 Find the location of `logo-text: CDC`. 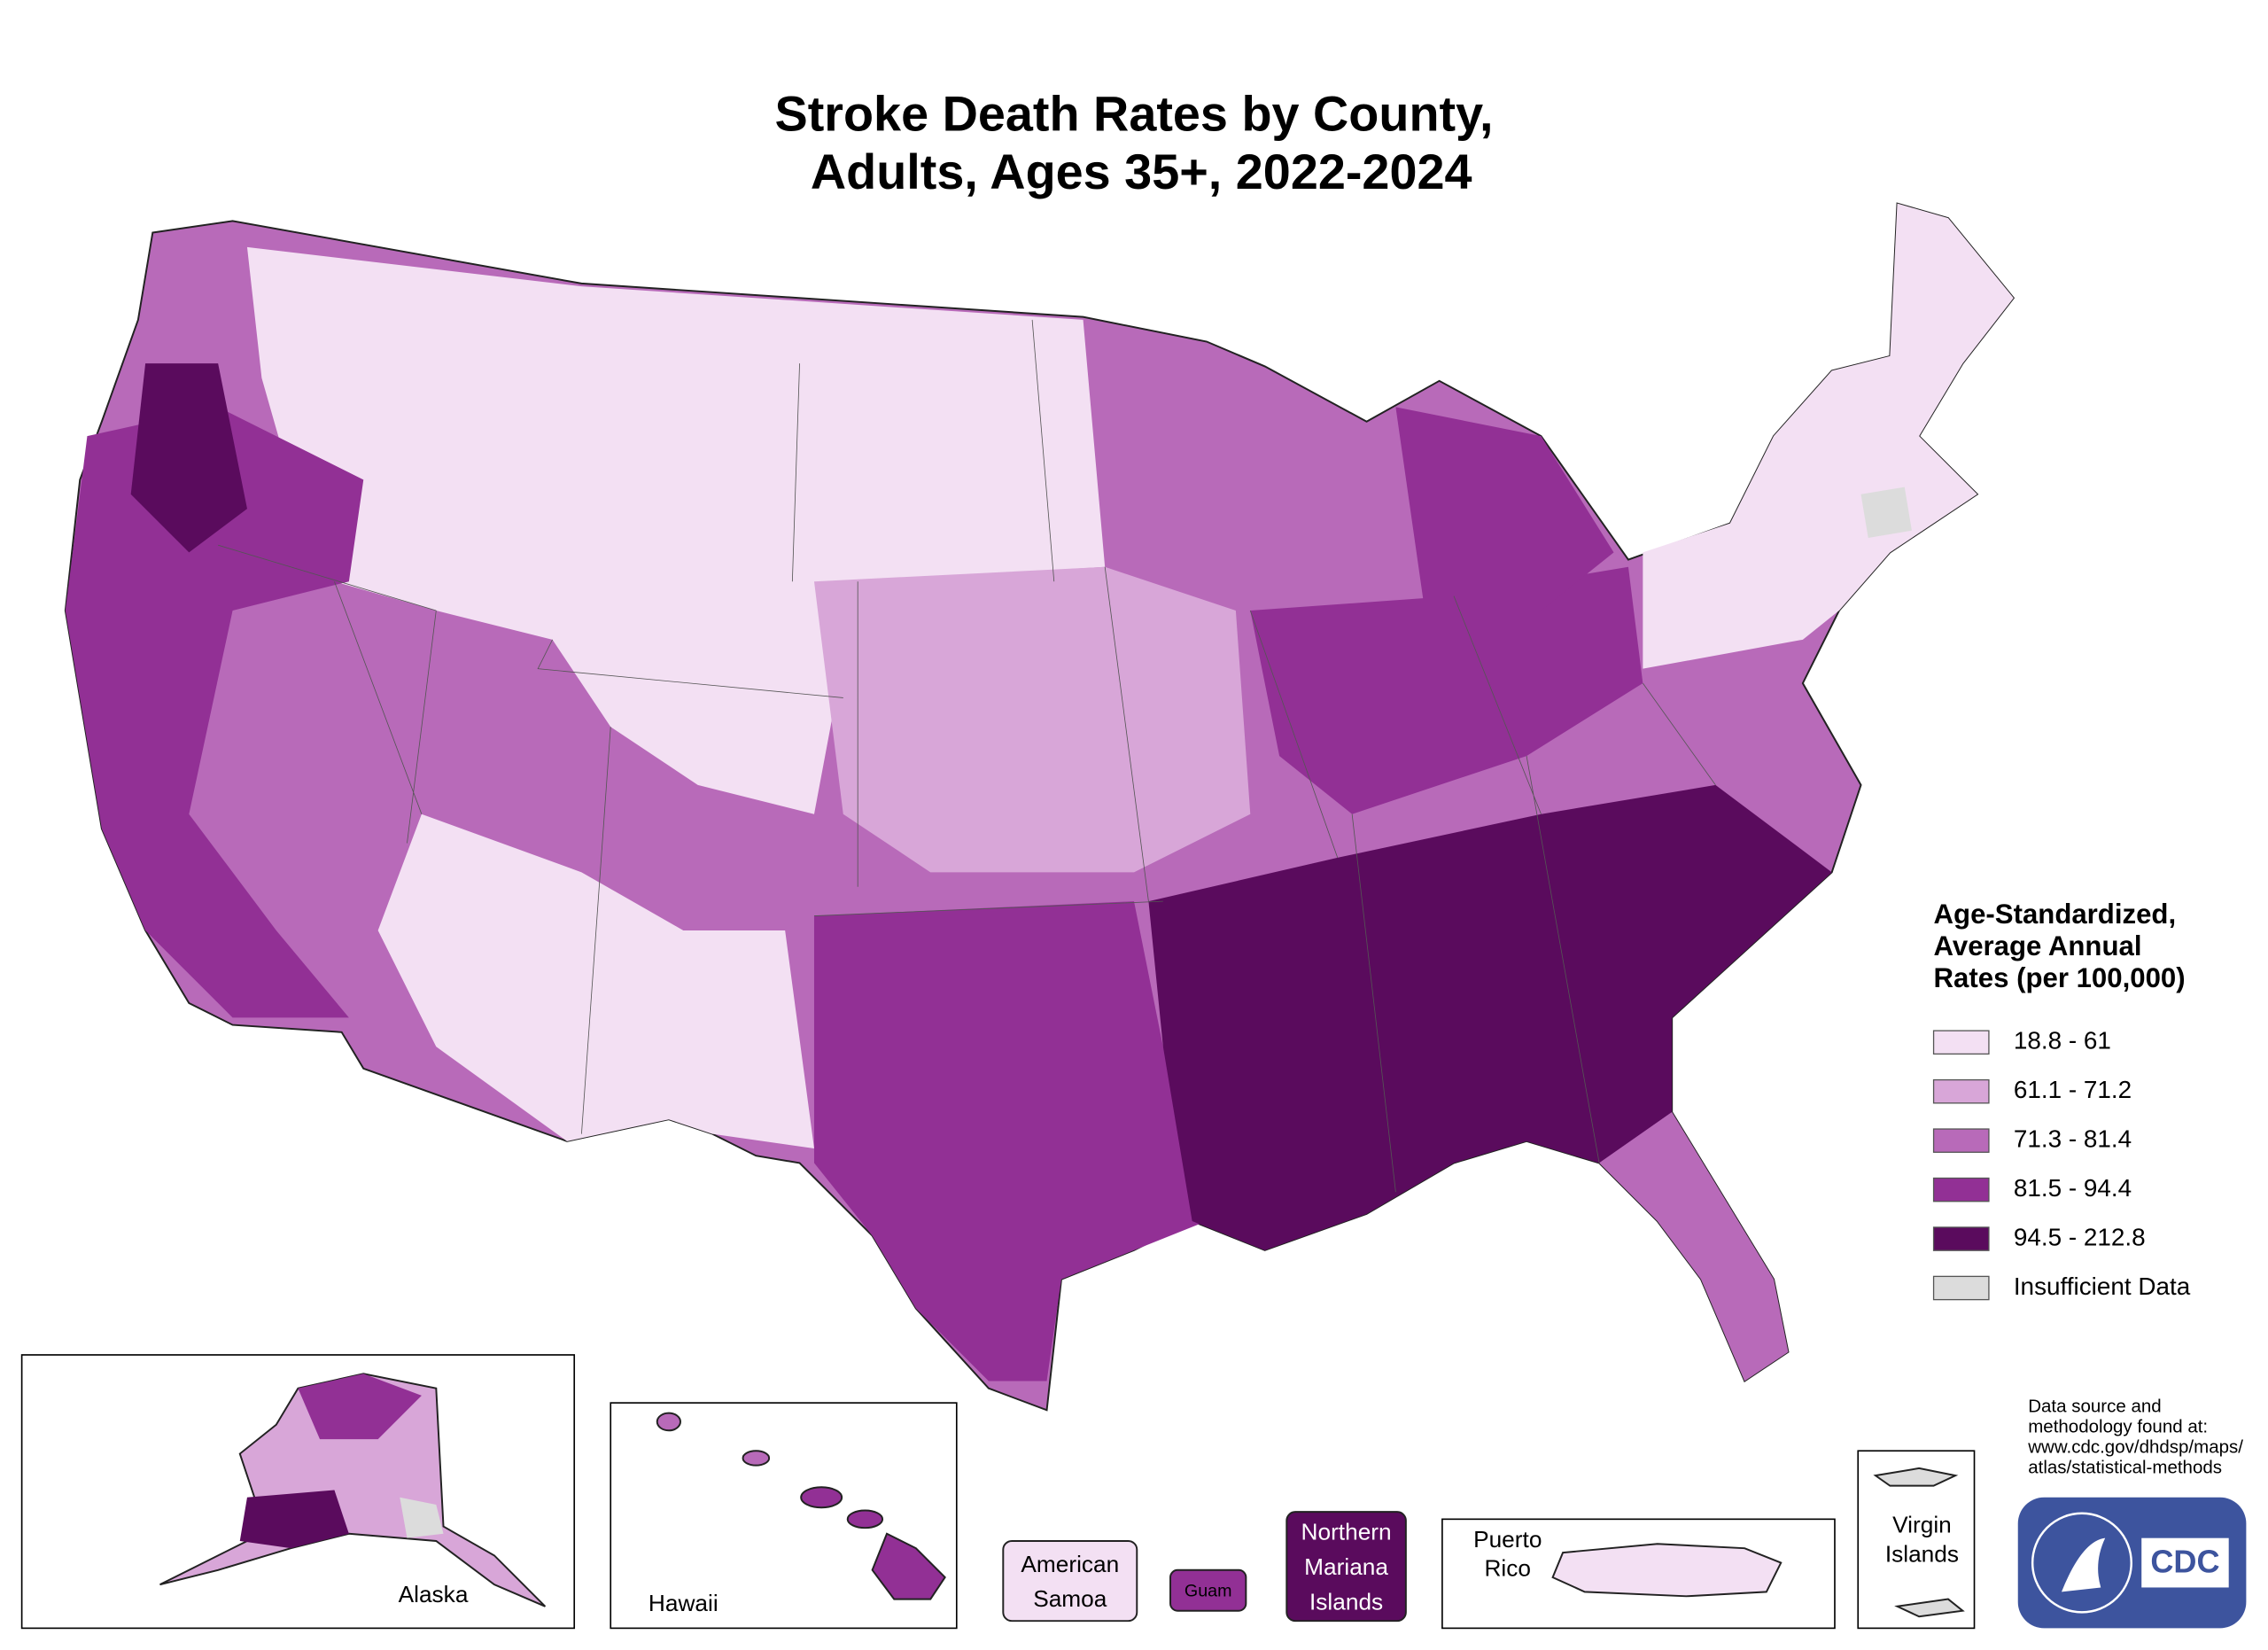

logo-text: CDC is located at coordinates (2184, 1562).